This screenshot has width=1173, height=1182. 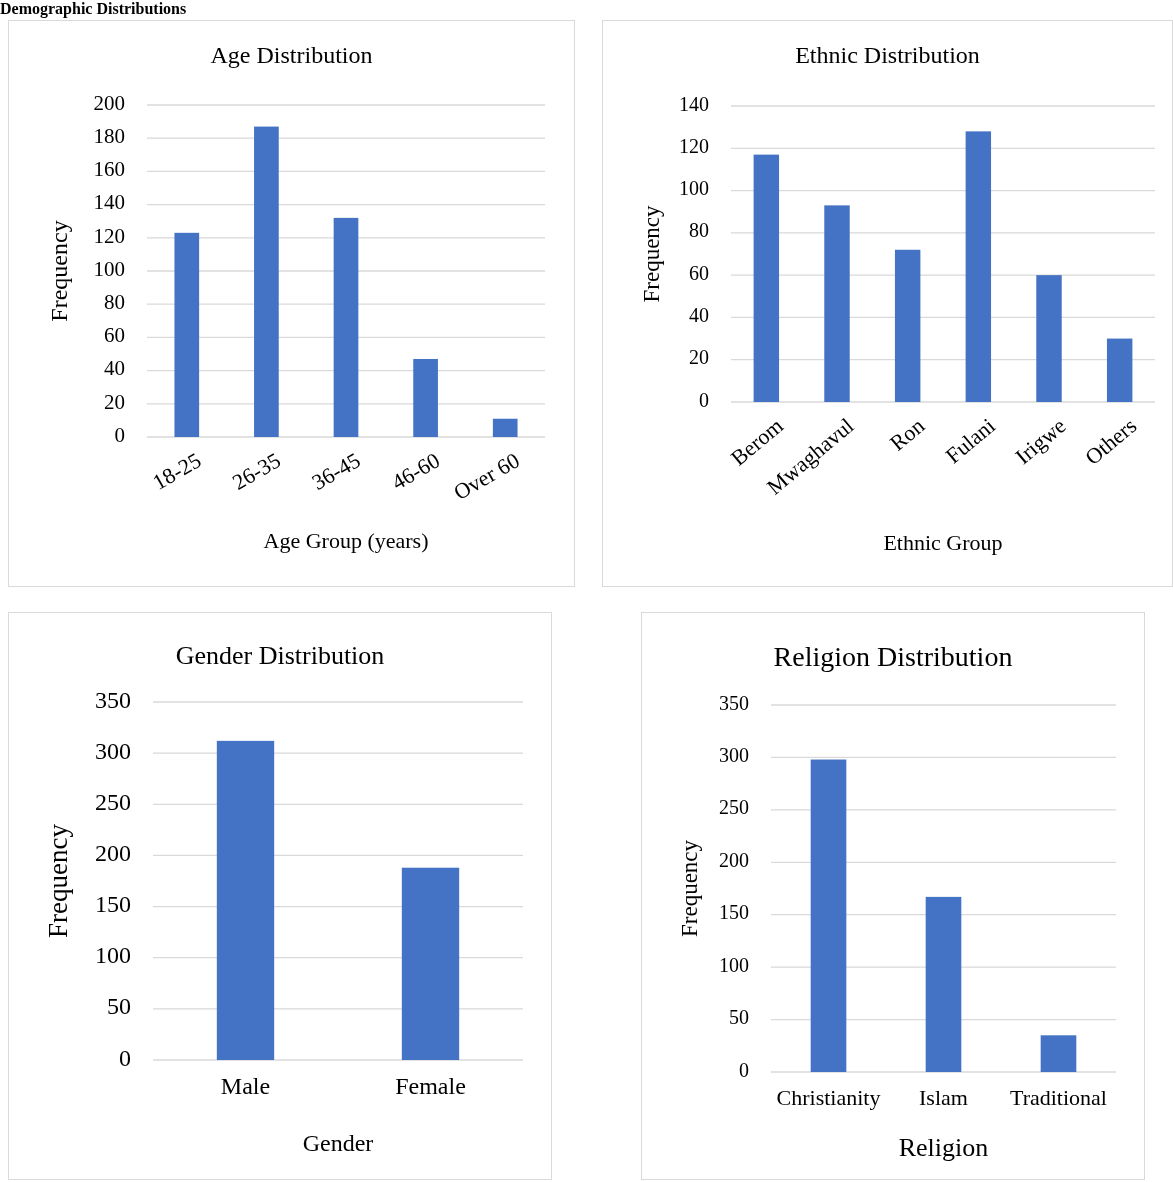 What do you see at coordinates (943, 1098) in the screenshot?
I see `x-tick-label: Islam` at bounding box center [943, 1098].